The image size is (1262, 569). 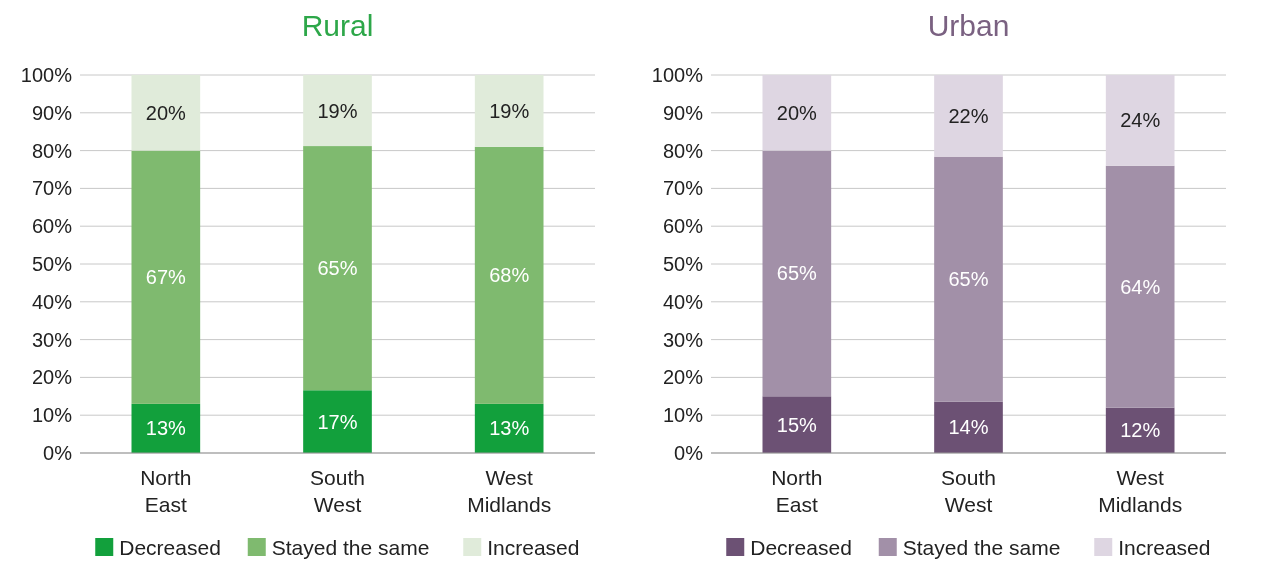 I want to click on data-label: 68%, so click(x=509, y=275).